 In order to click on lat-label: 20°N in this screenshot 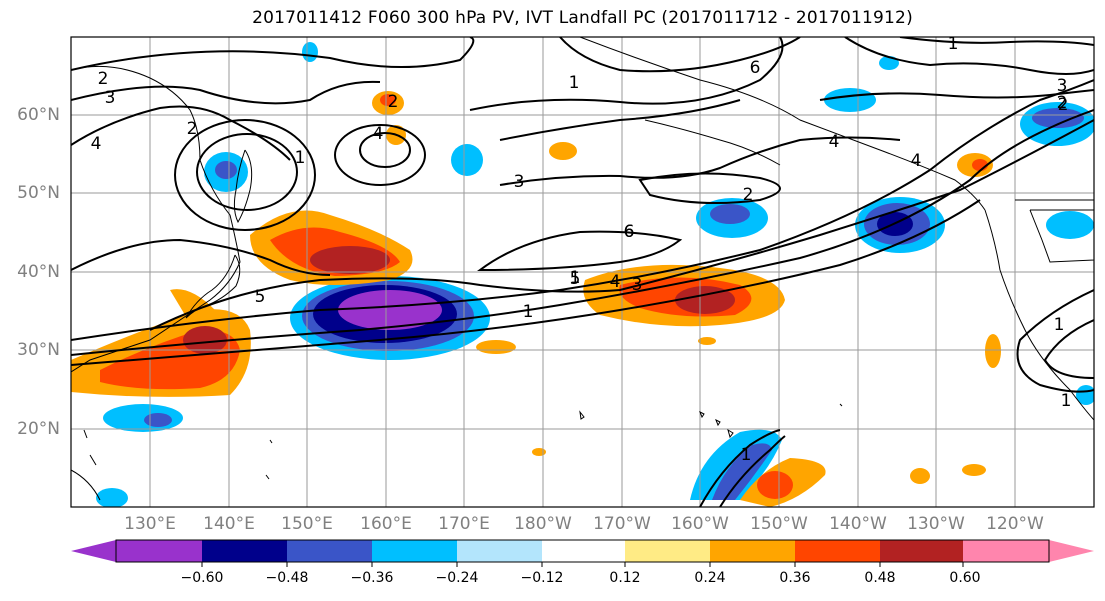, I will do `click(38, 429)`.